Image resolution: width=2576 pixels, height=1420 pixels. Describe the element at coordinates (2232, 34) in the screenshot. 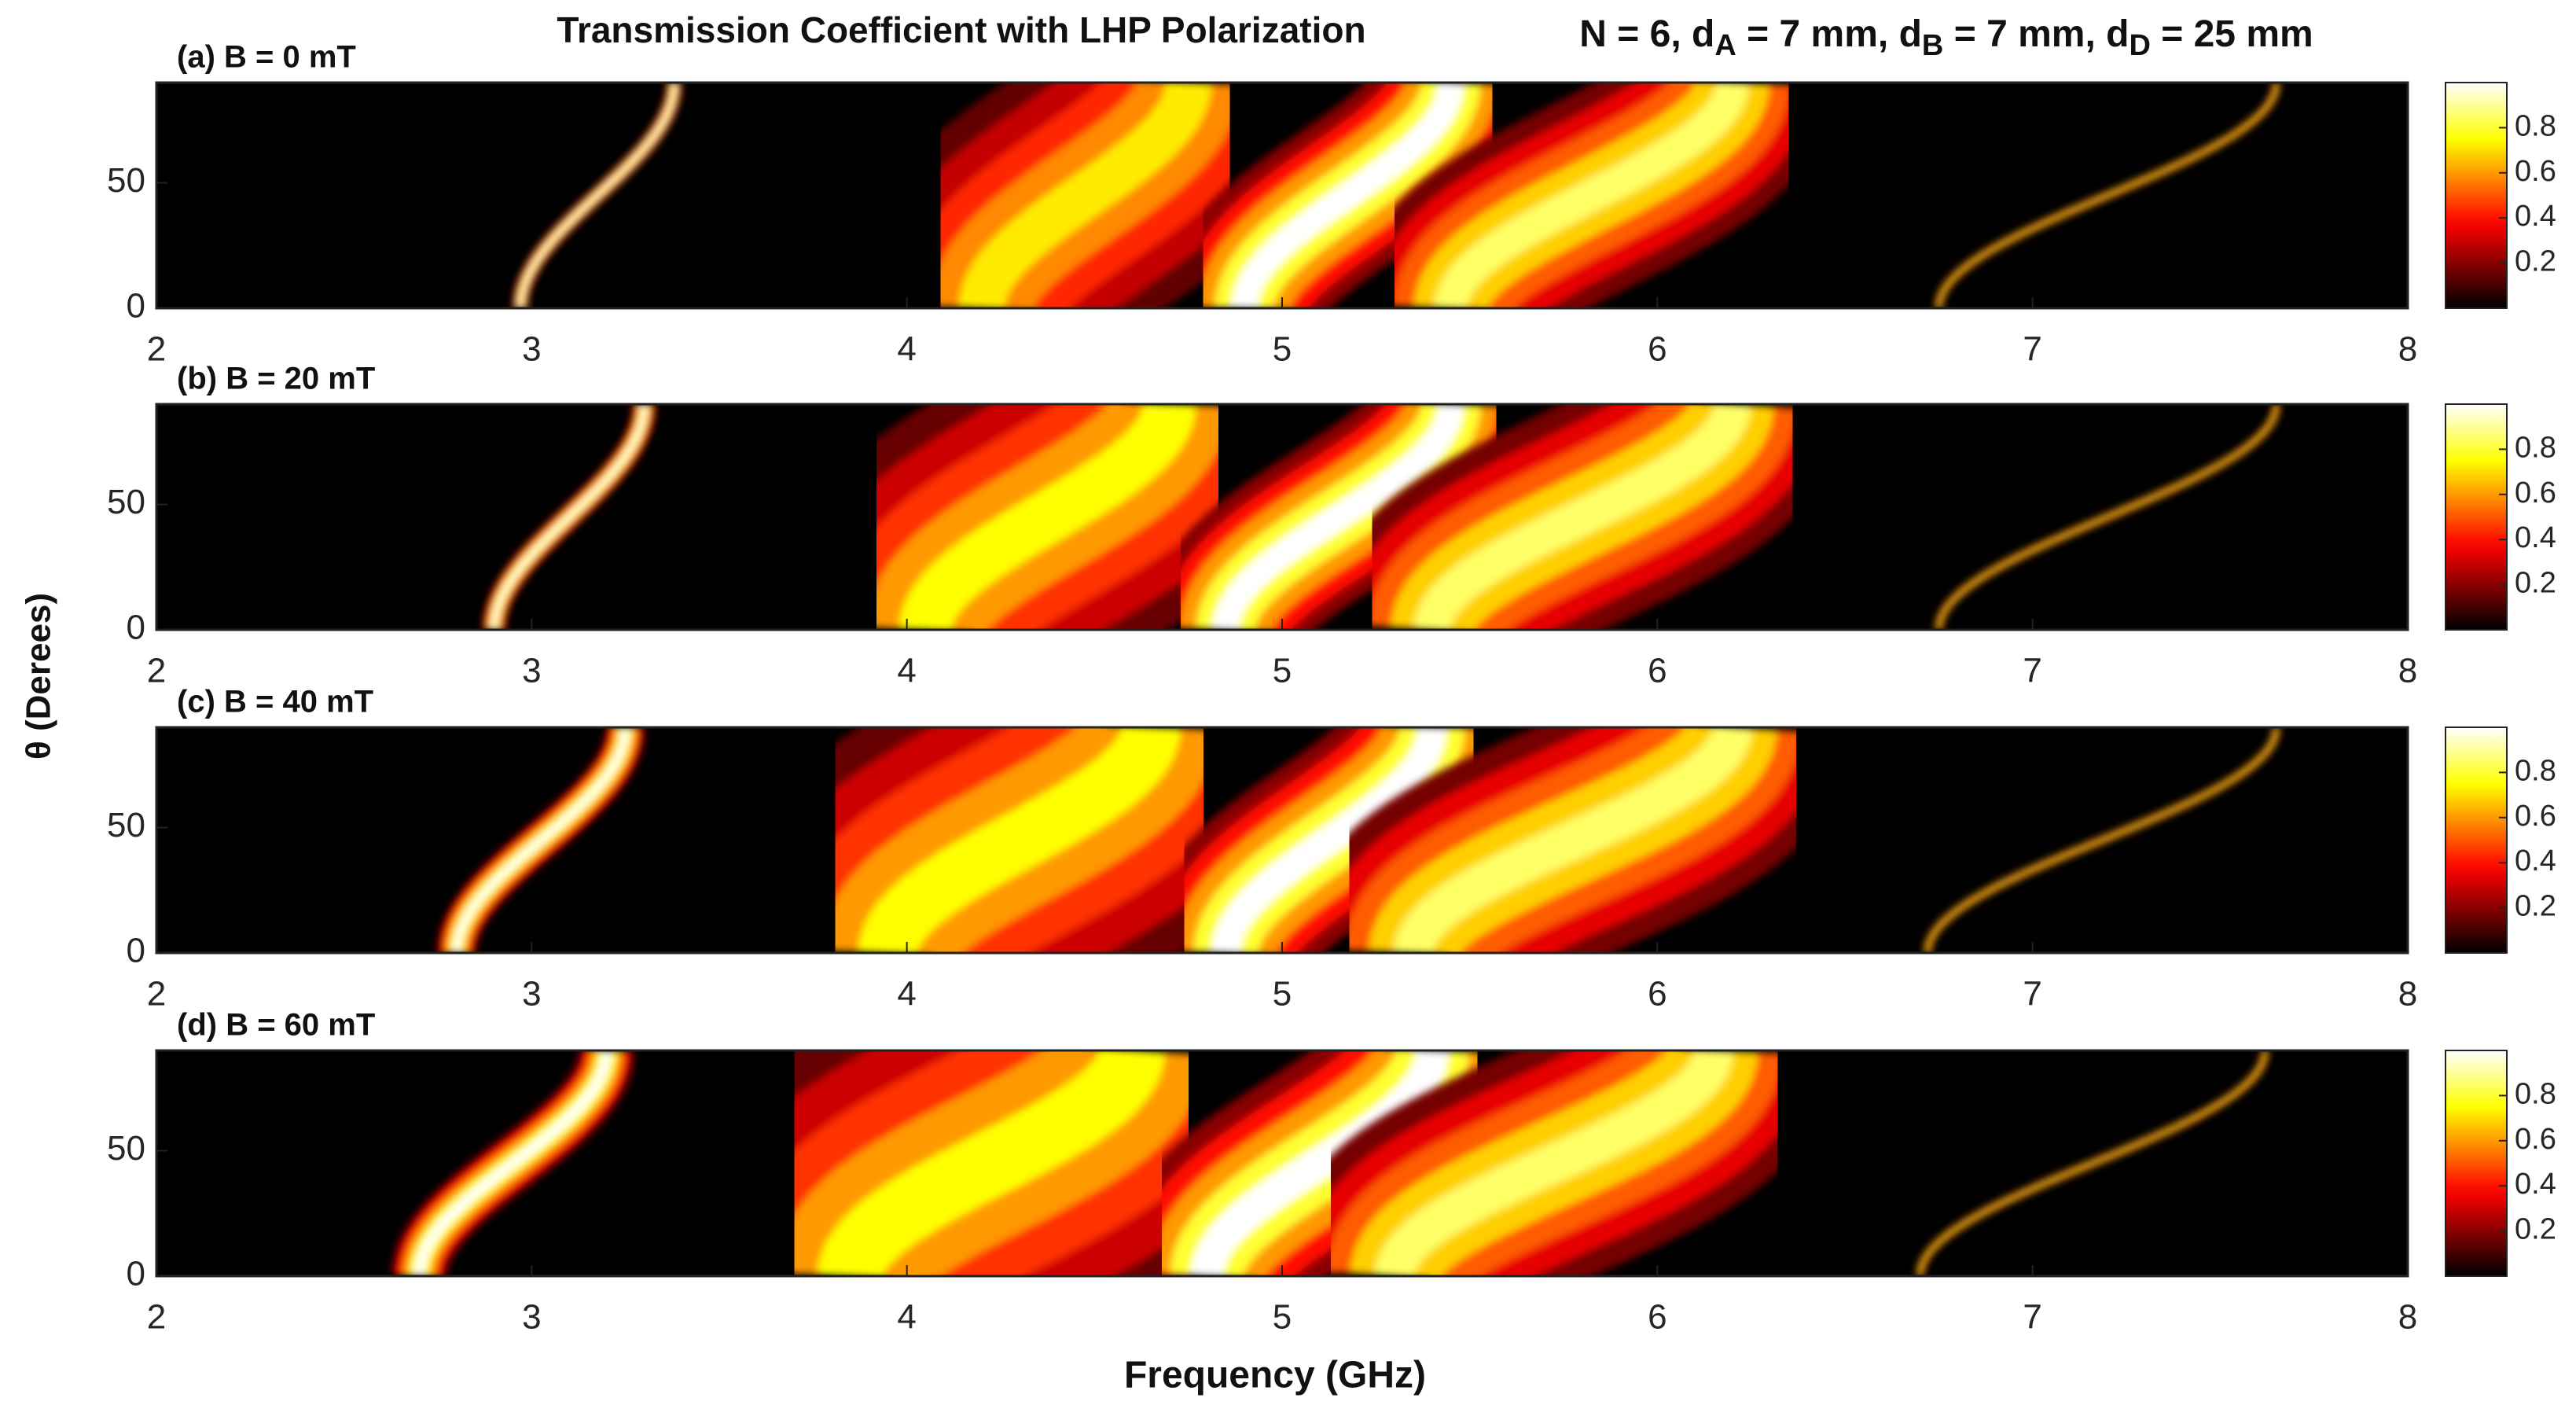

I see `annotation-part: = 25 mm` at that location.